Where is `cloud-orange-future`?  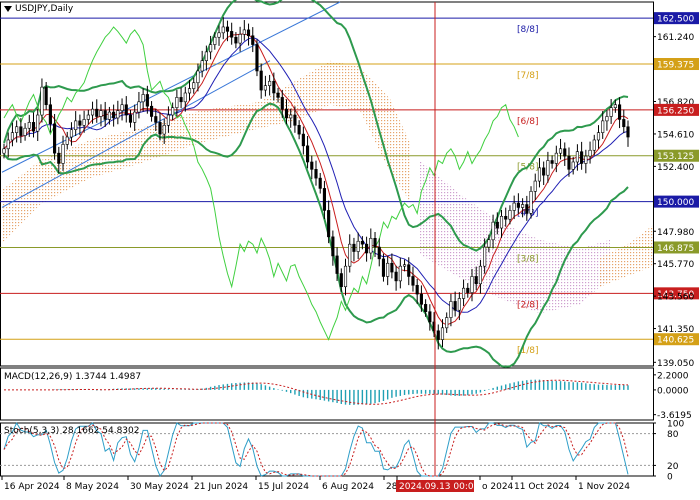
cloud-orange-future is located at coordinates (626, 256).